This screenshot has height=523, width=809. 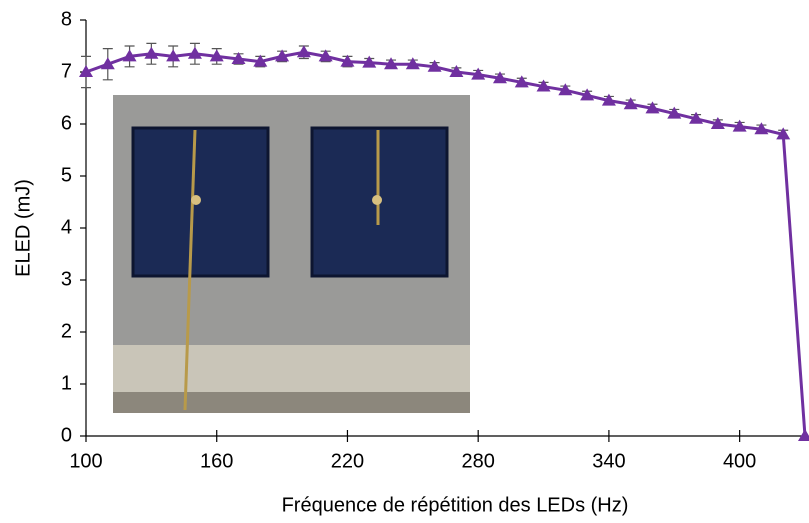 What do you see at coordinates (66, 19) in the screenshot?
I see `y-tick-label: 8` at bounding box center [66, 19].